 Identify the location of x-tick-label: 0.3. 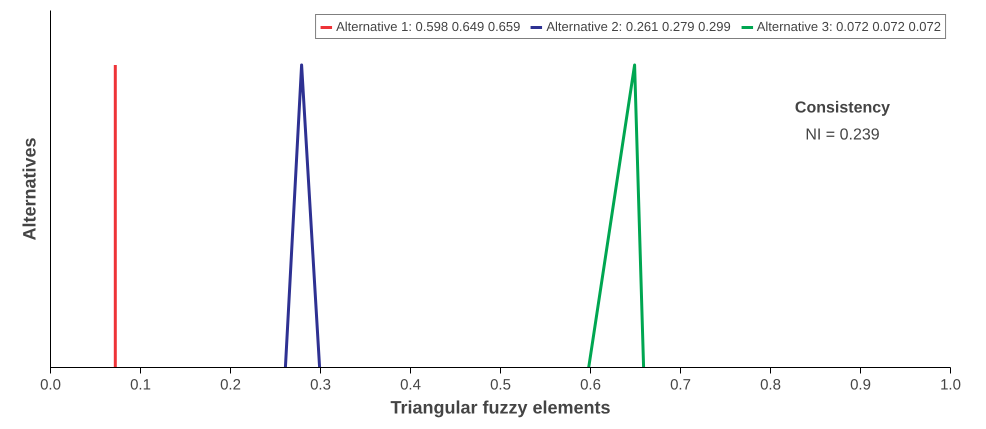
(320, 385).